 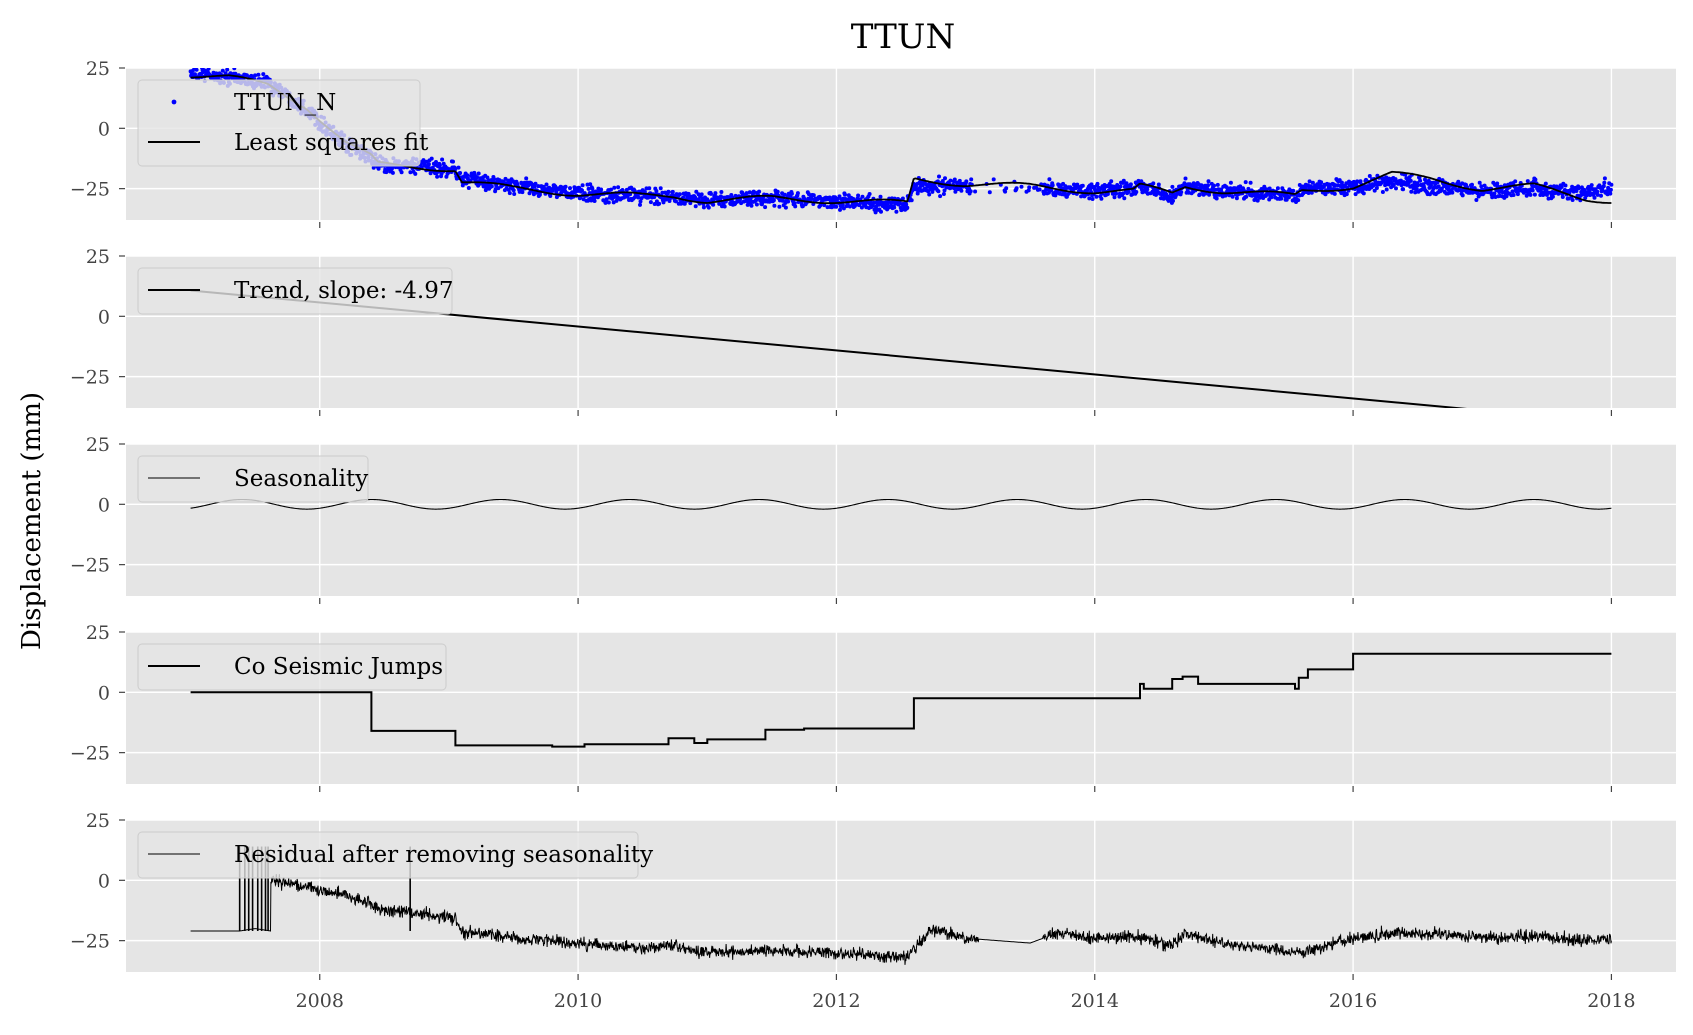 I want to click on legend: Residual after removing seasonality, so click(x=395, y=855).